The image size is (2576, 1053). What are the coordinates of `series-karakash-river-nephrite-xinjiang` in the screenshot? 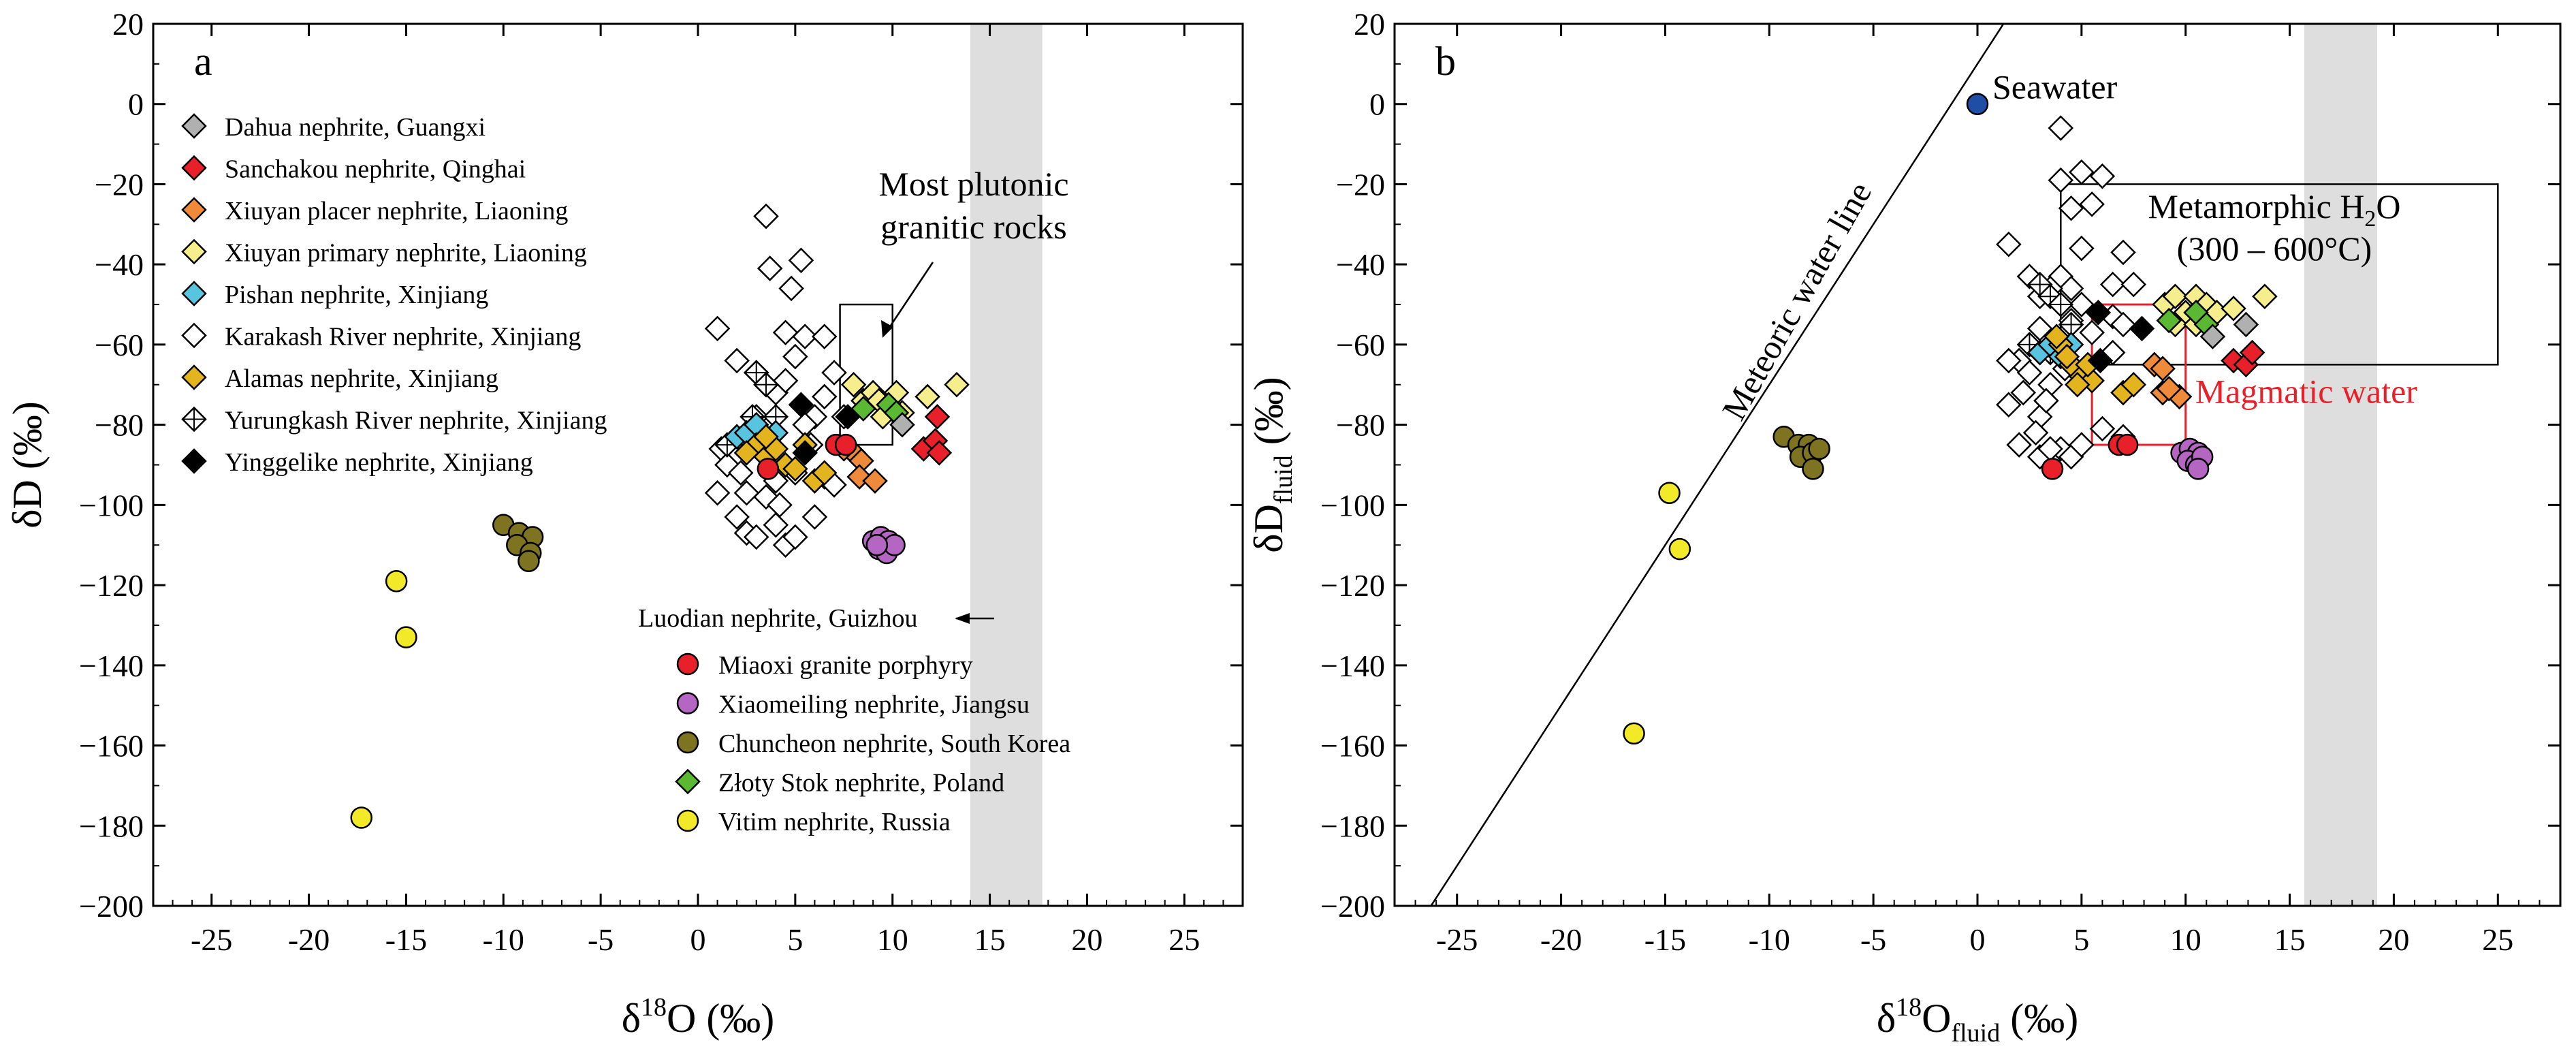 It's located at (2071, 292).